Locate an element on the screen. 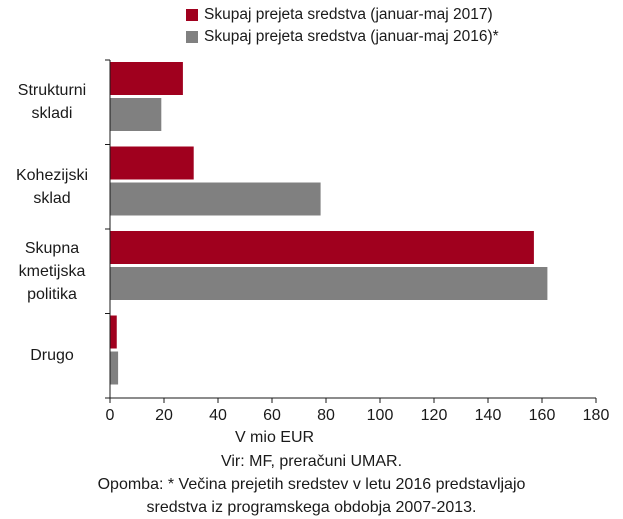  category-label-line: sklad is located at coordinates (52, 198).